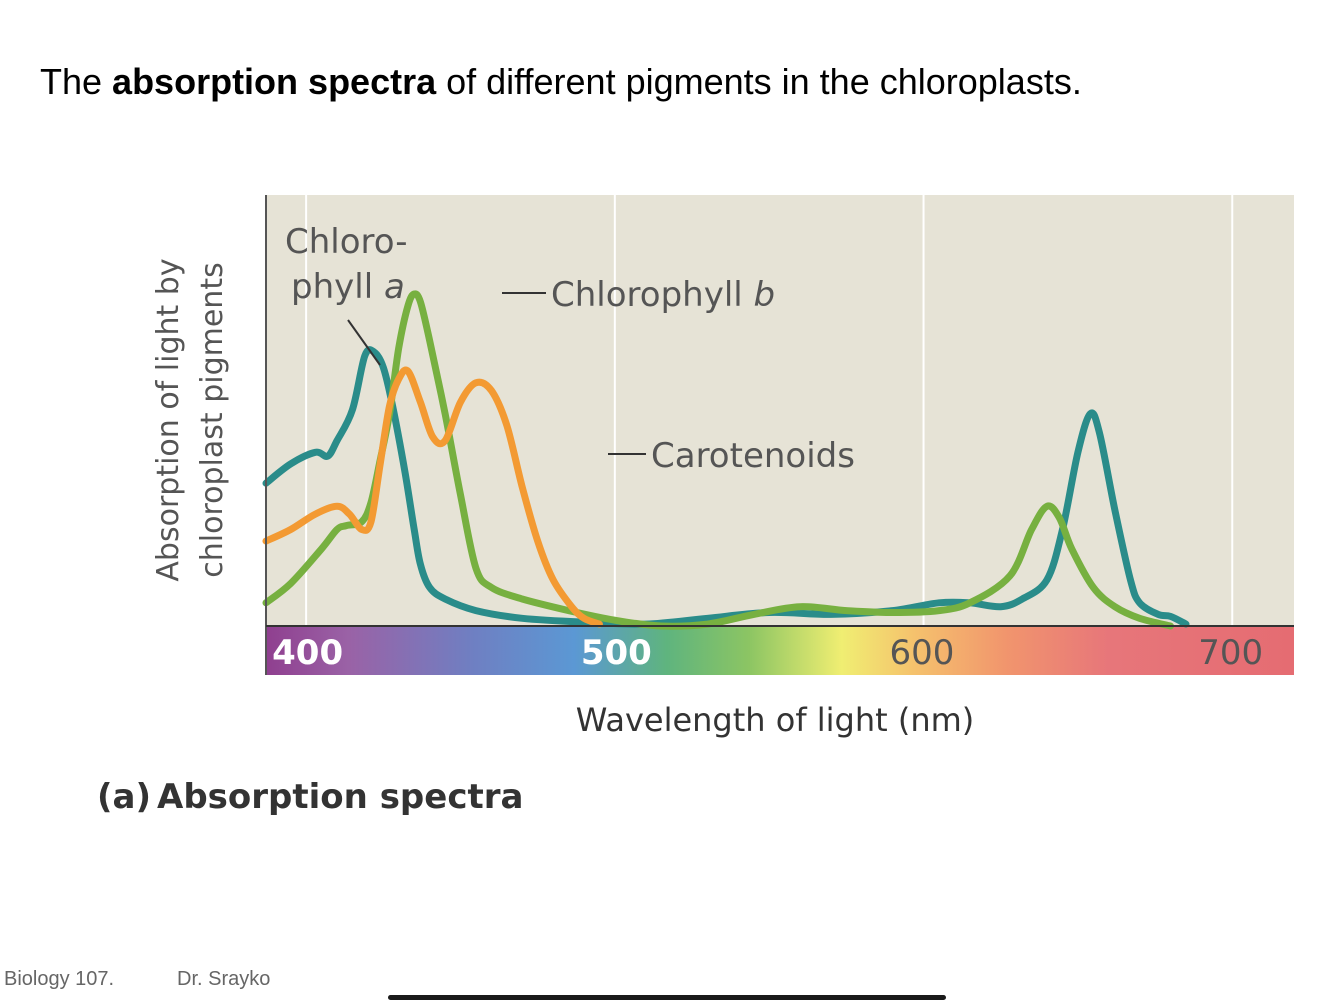  I want to click on carotenoids-label: Carotenoids, so click(753, 456).